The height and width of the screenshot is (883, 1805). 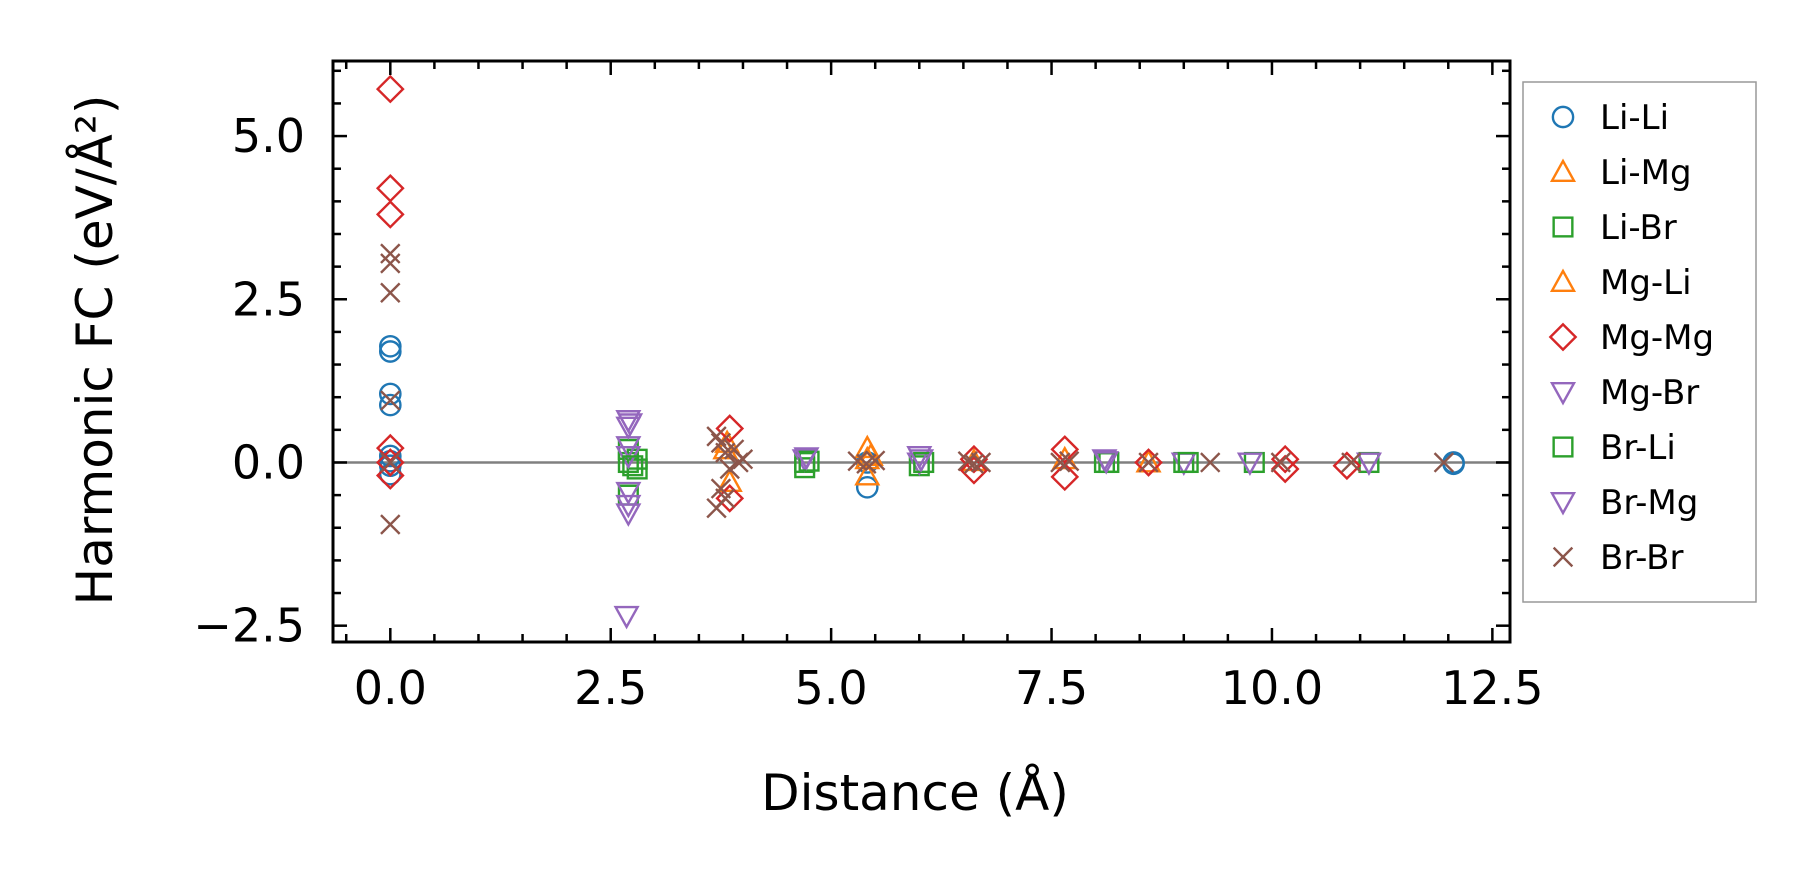 What do you see at coordinates (1649, 393) in the screenshot?
I see `legend-entry: Mg-Br` at bounding box center [1649, 393].